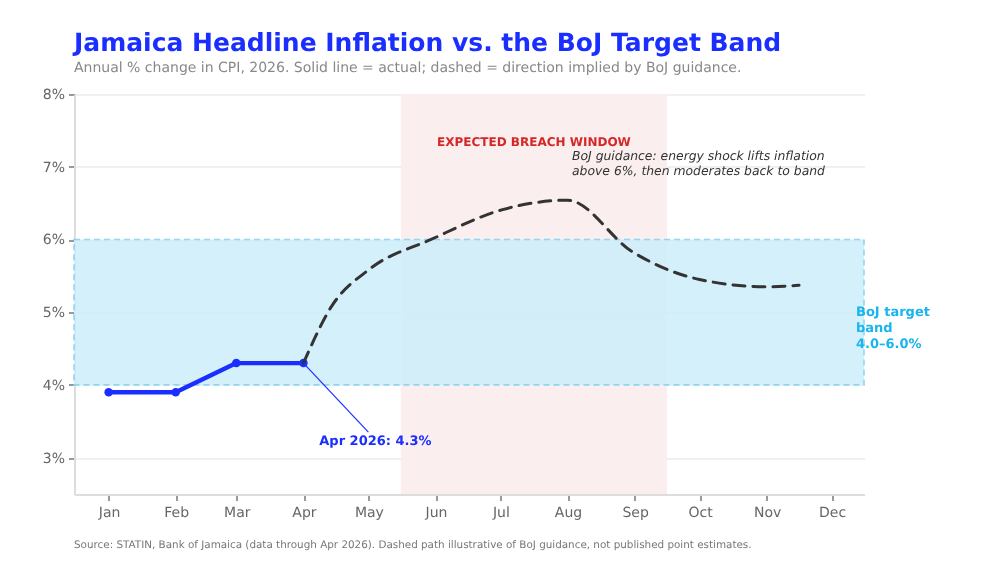 This screenshot has height=562, width=984. I want to click on chart-title: Jamaica Headline Inflation vs. the BoJ Target Band, so click(427, 42).